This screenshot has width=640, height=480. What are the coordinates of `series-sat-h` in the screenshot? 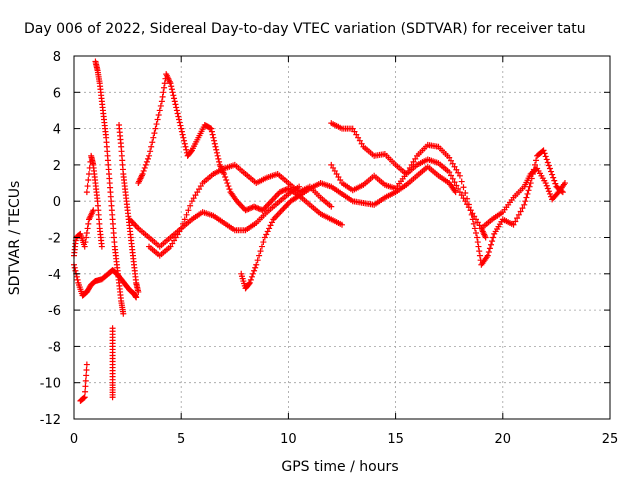 It's located at (240, 210).